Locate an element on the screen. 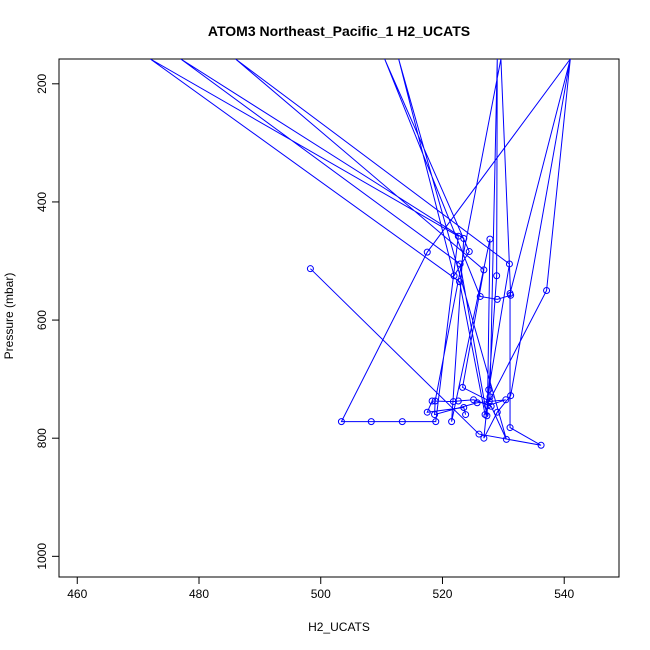  x-tick-label: 520 is located at coordinates (442, 594).